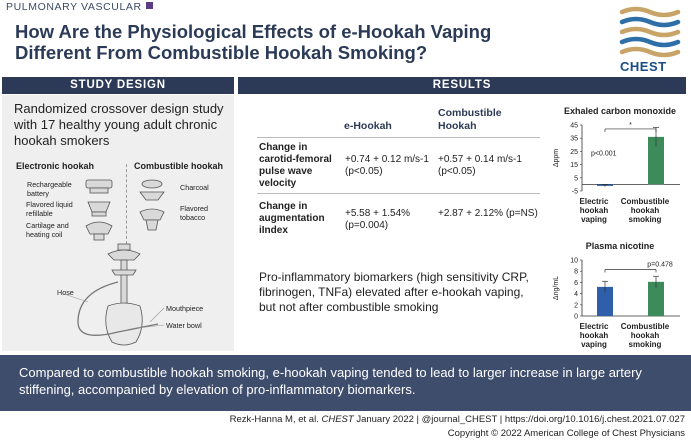  Describe the element at coordinates (185, 308) in the screenshot. I see `part-mouthpiece: Mouthpiece` at that location.